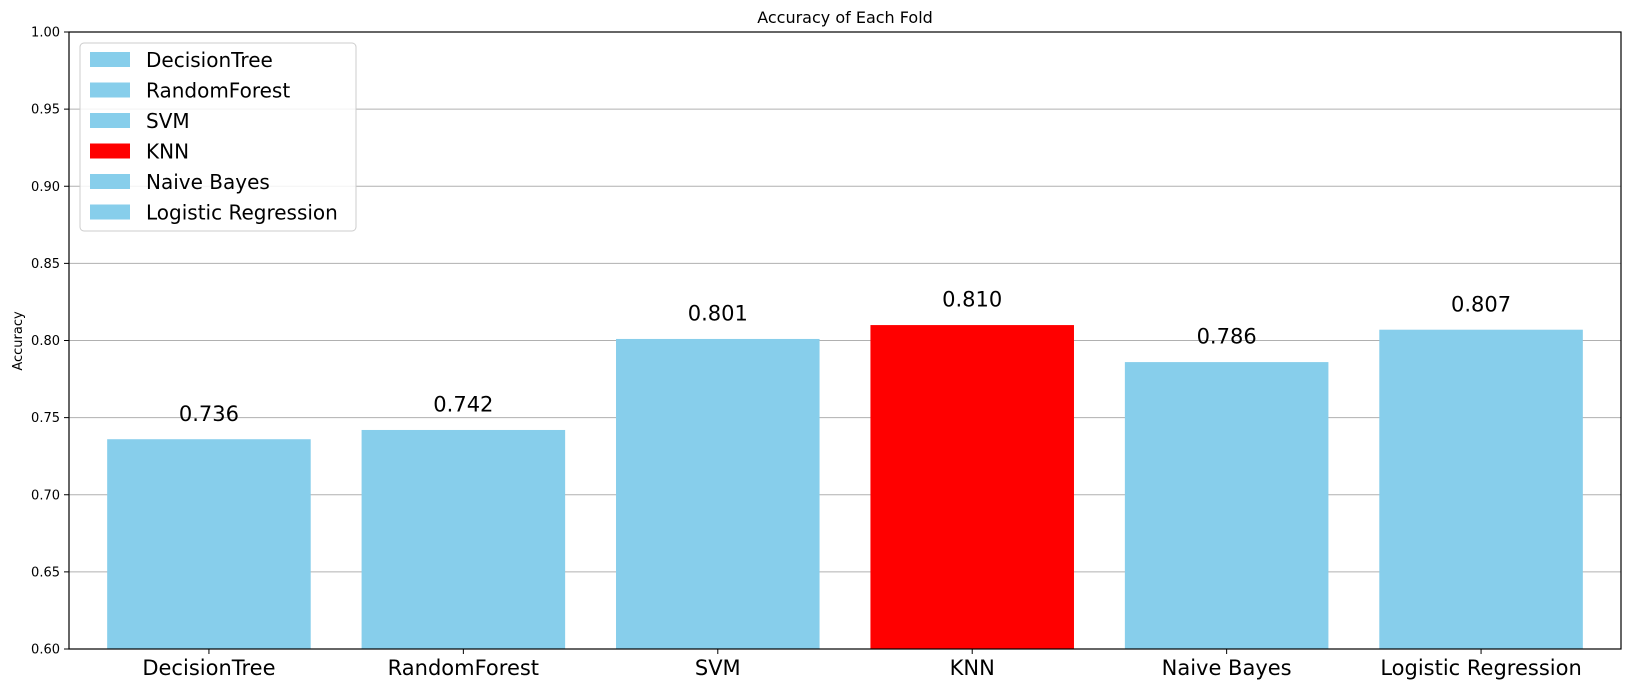  What do you see at coordinates (45, 418) in the screenshot?
I see `y-tick-label: 0.75` at bounding box center [45, 418].